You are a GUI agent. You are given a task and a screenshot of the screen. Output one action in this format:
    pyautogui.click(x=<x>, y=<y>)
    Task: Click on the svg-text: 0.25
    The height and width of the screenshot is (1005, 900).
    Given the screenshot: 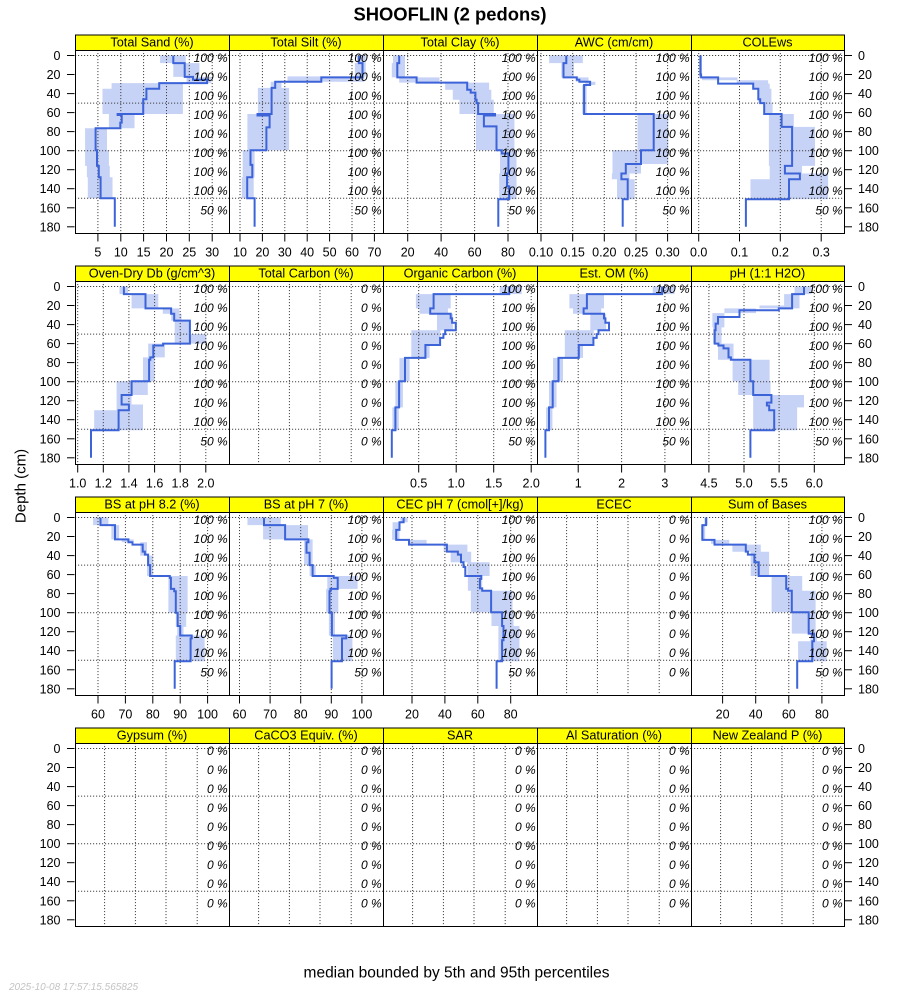 What is the action you would take?
    pyautogui.click(x=636, y=253)
    